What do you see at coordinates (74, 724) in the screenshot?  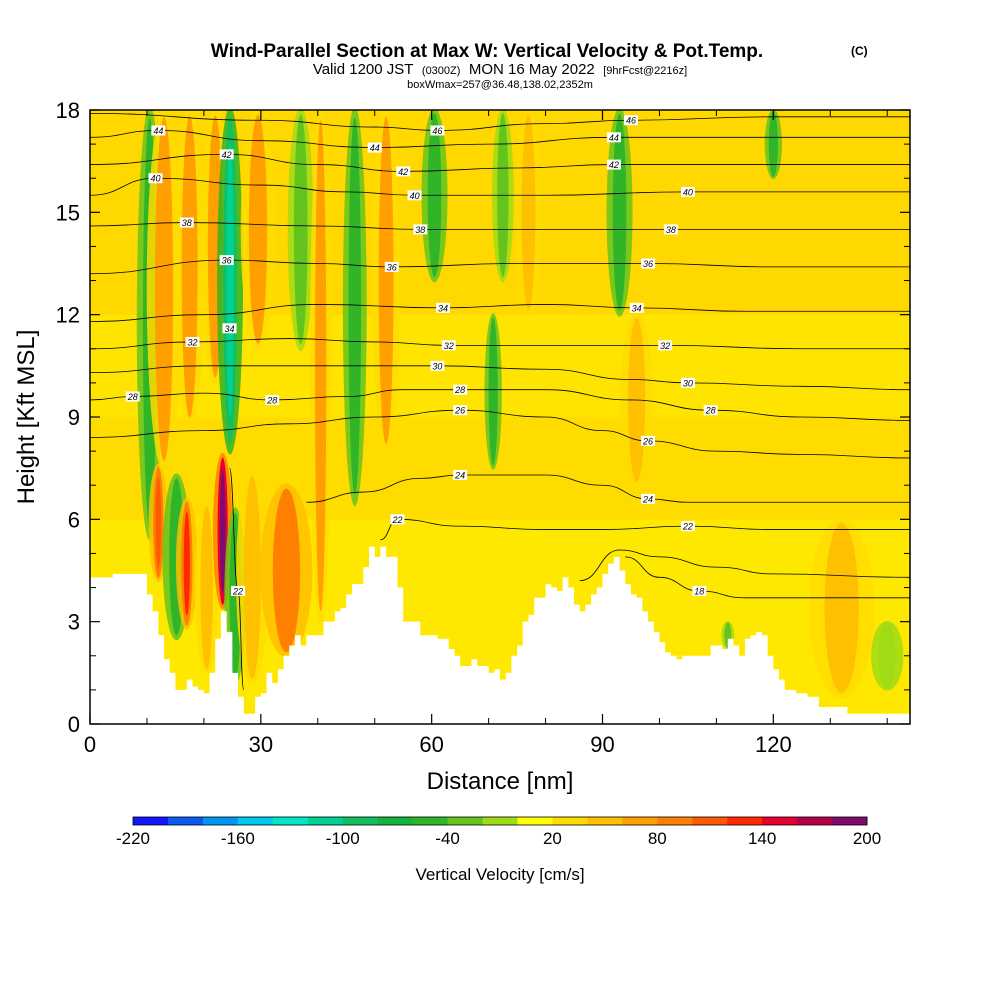 I see `y-tick-label: 0` at bounding box center [74, 724].